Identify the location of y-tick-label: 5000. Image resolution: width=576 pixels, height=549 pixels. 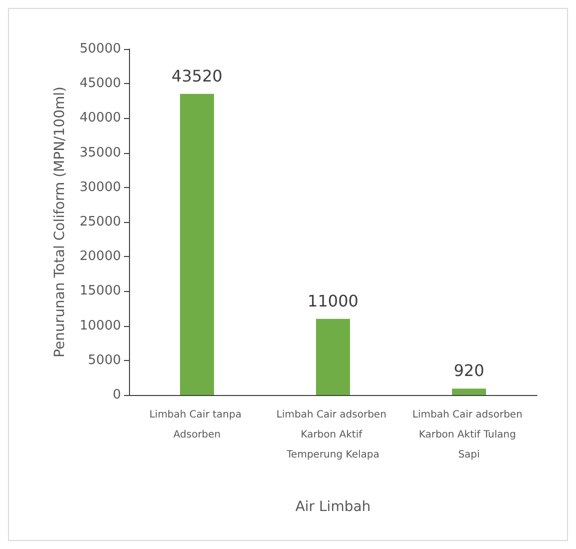
(104, 360).